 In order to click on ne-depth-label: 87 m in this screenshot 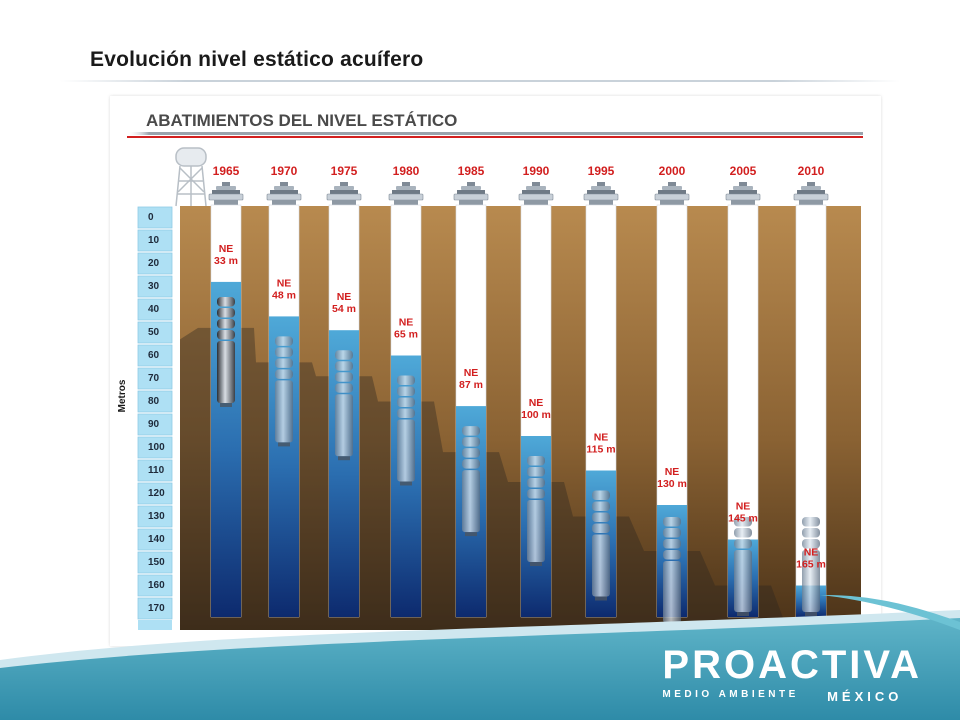, I will do `click(471, 385)`.